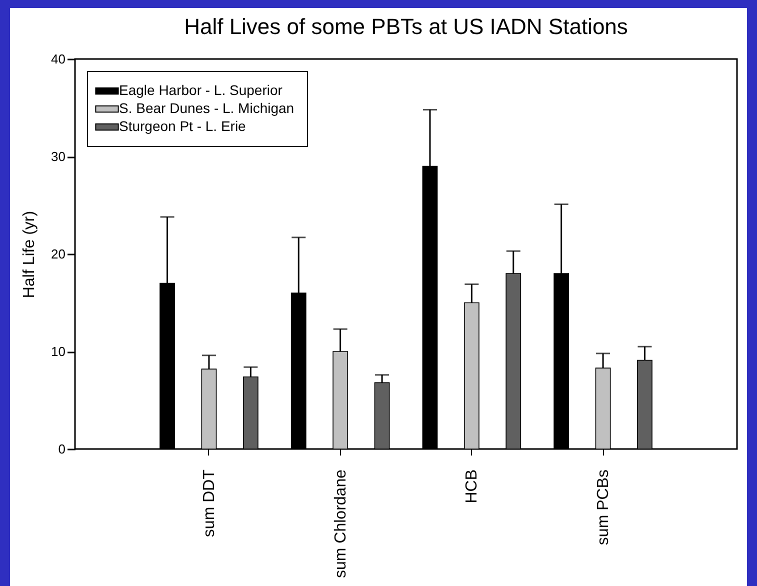 The width and height of the screenshot is (757, 586). Describe the element at coordinates (603, 508) in the screenshot. I see `x-tick-label: sum PCBs` at that location.